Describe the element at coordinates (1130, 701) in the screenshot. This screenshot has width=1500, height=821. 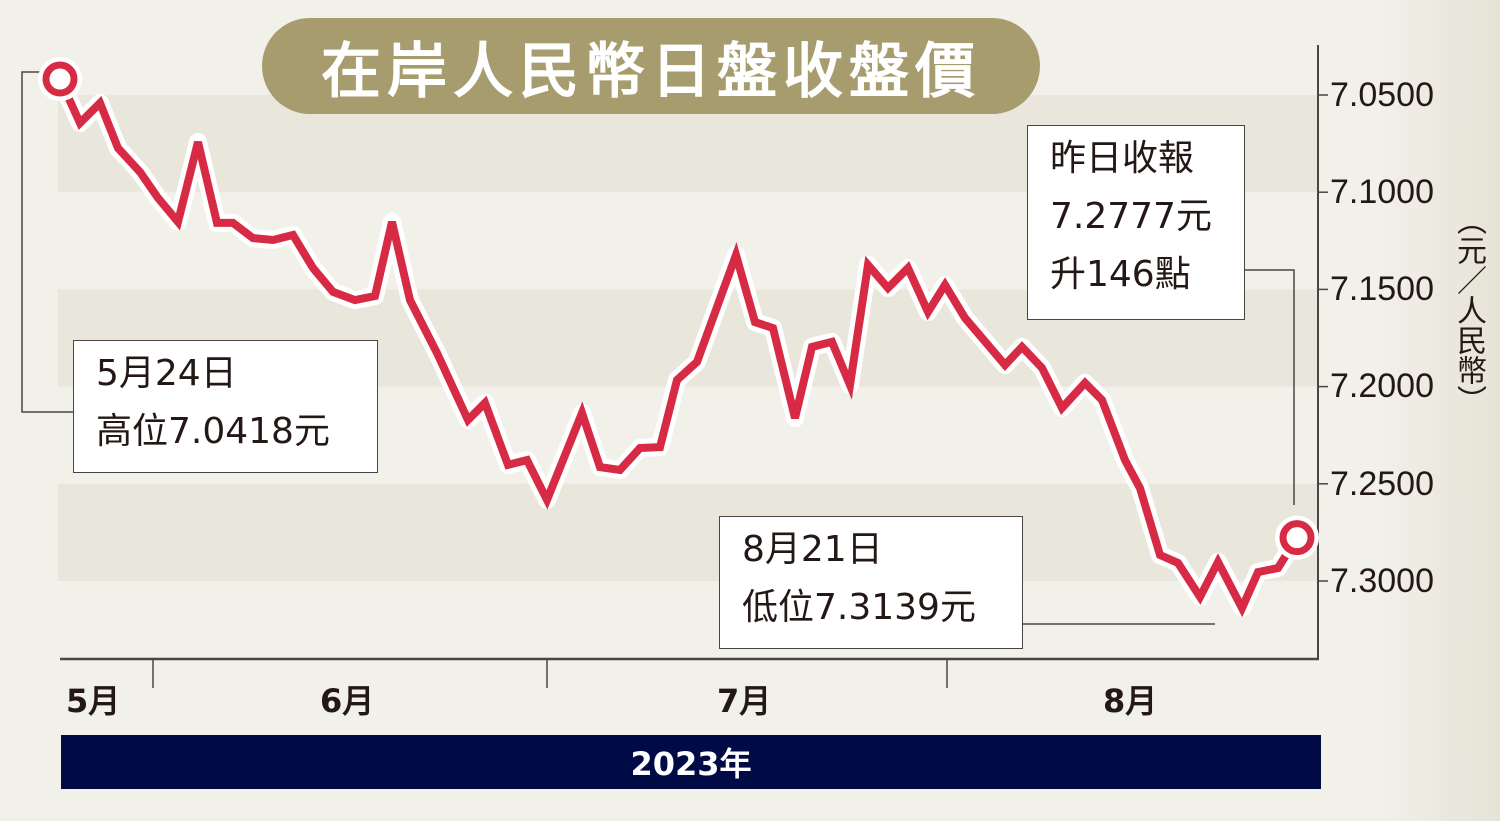
I see `x-tick-label: 8月` at that location.